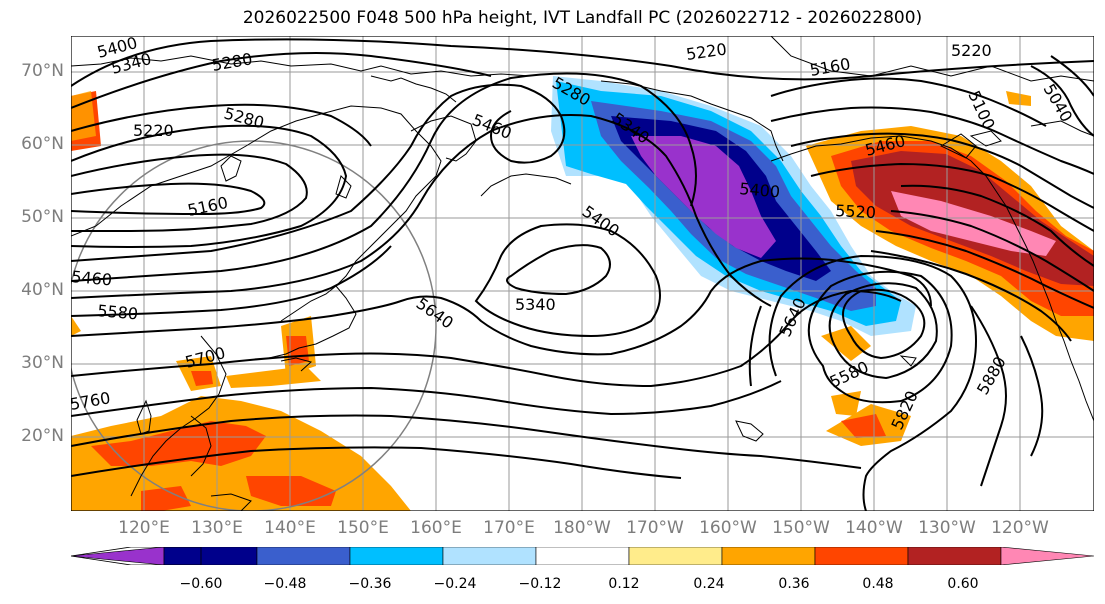 This screenshot has width=1105, height=604. Describe the element at coordinates (42, 436) in the screenshot. I see `latitude-label: 20°N` at that location.